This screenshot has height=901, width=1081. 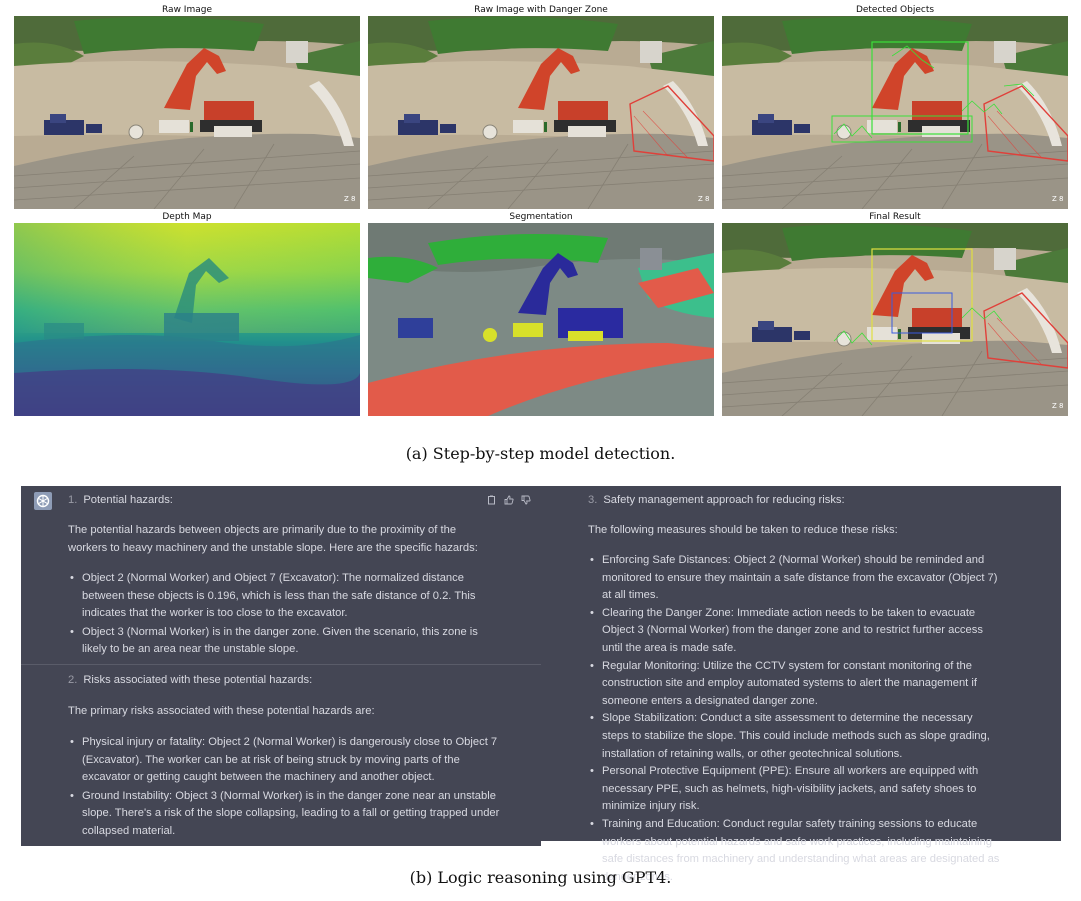 What do you see at coordinates (187, 112) in the screenshot?
I see `raw-image: Z 8` at bounding box center [187, 112].